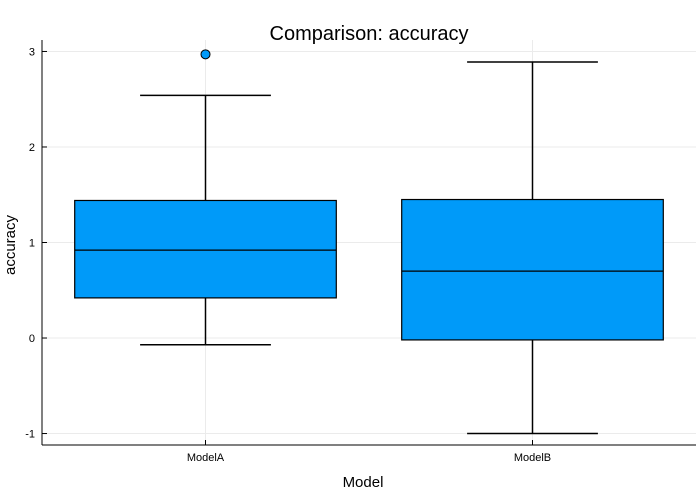 This screenshot has width=700, height=500. I want to click on y-tick-label: -1, so click(30, 435).